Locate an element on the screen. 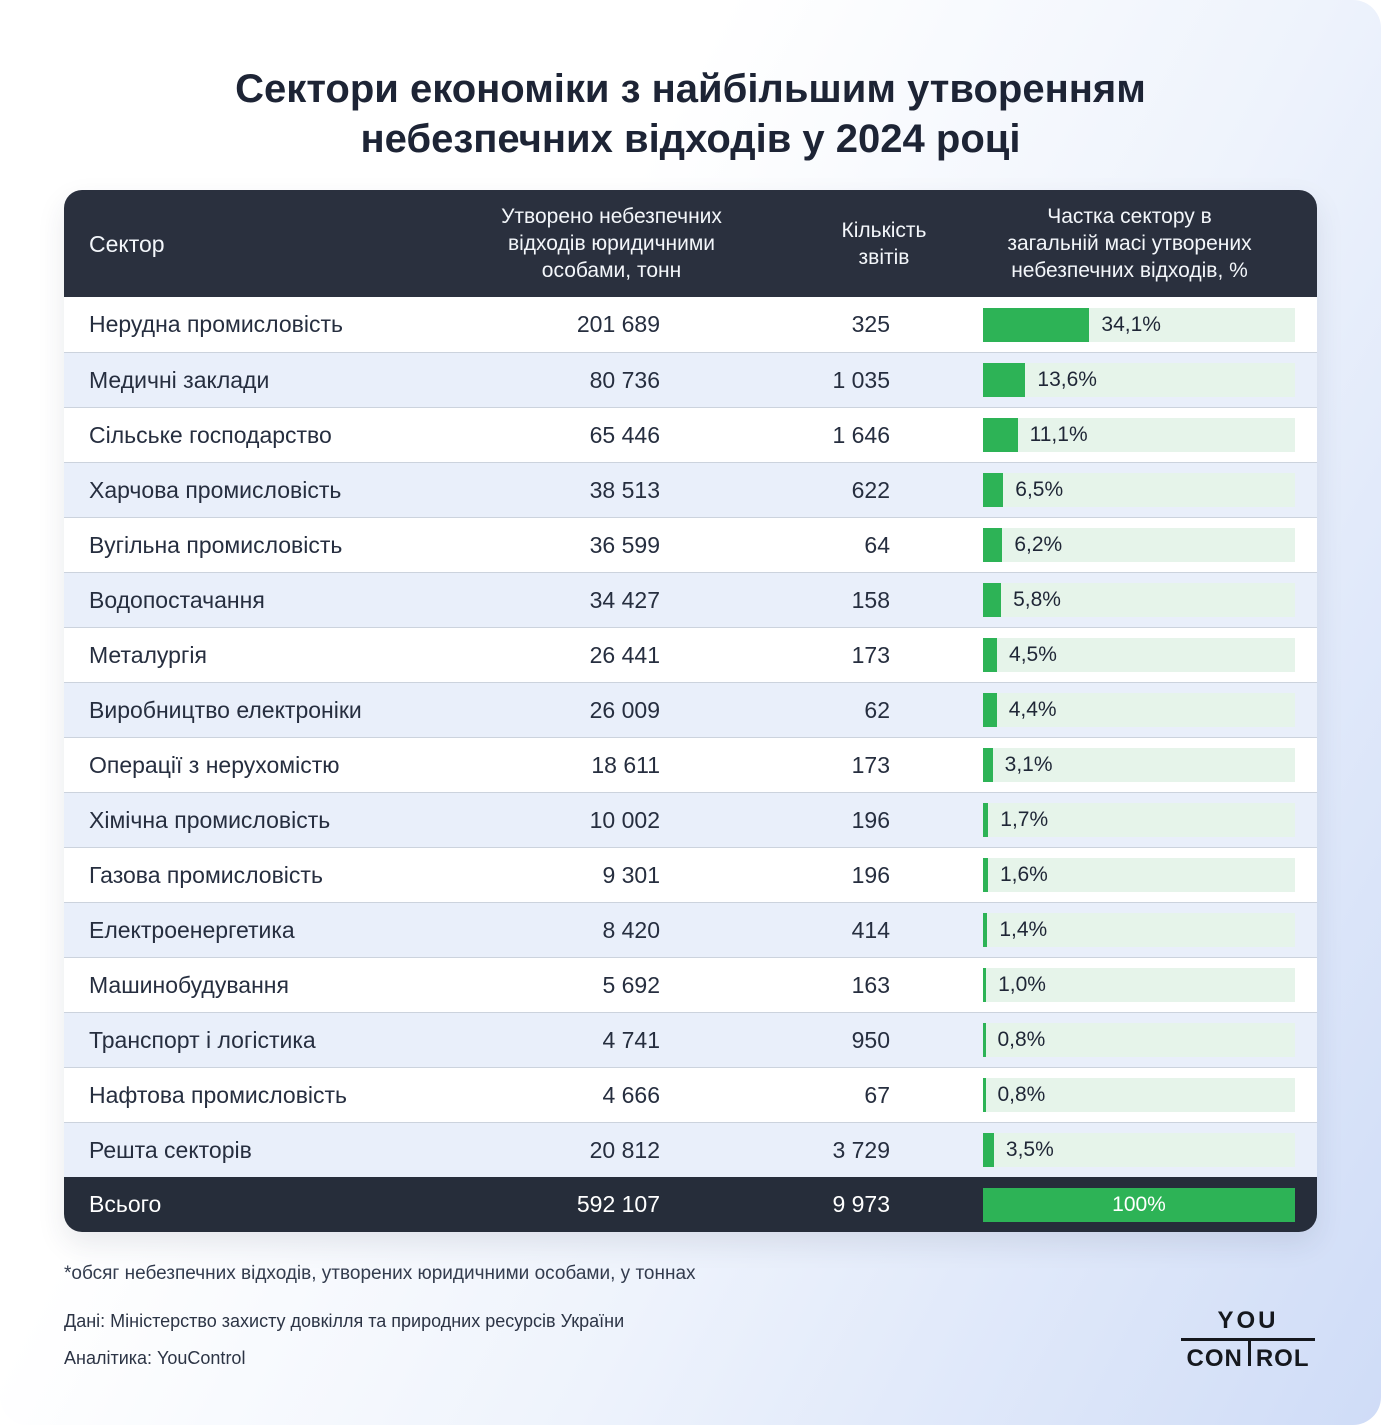  analytics-line: Аналітика: YouControl is located at coordinates (155, 1358).